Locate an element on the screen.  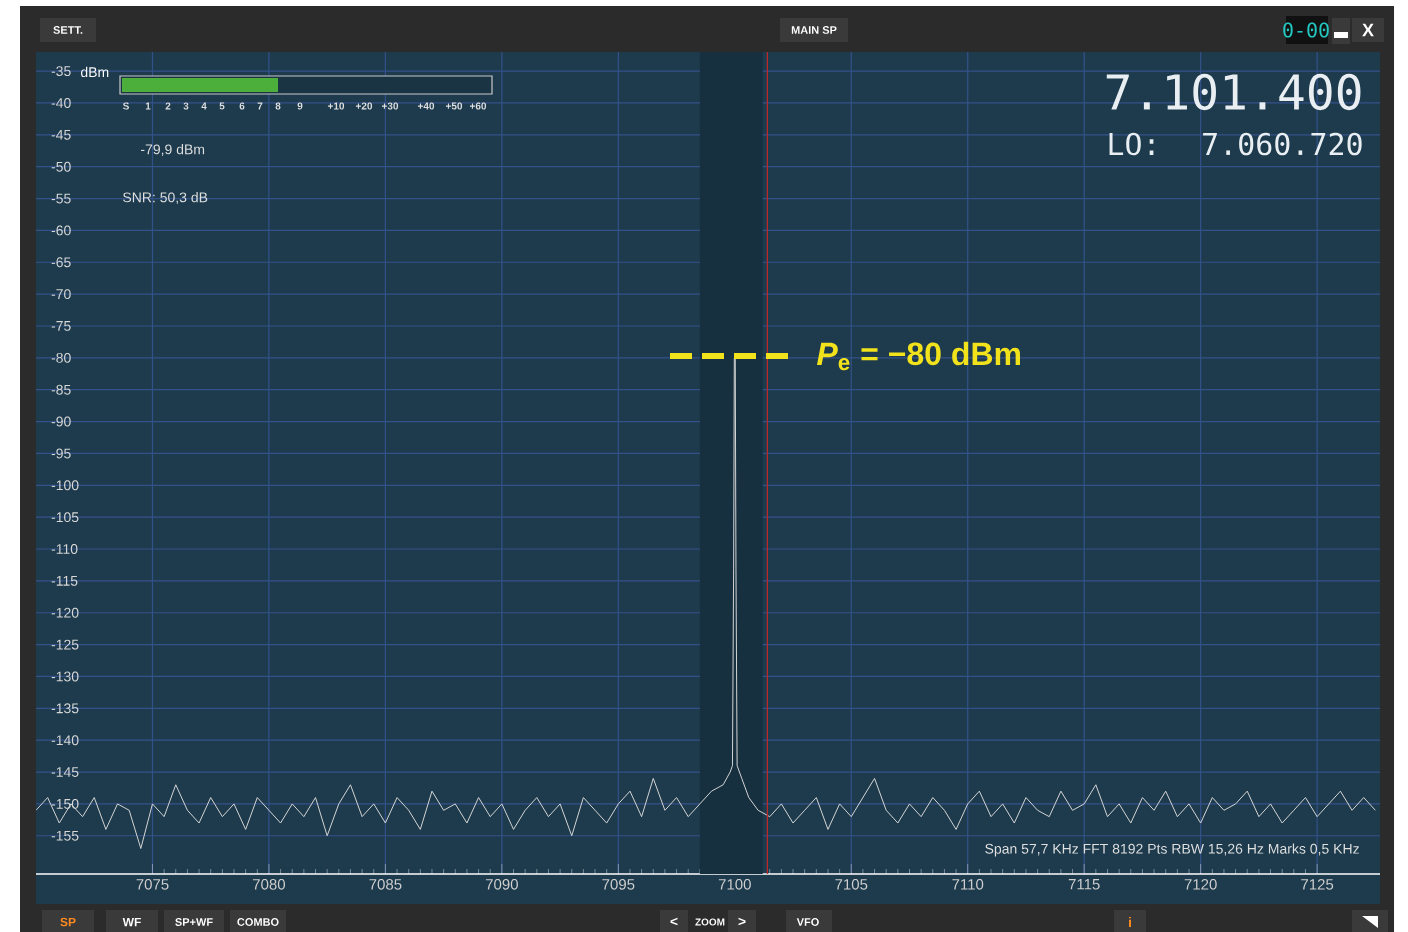
text: 0-00 is located at coordinates (1306, 30).